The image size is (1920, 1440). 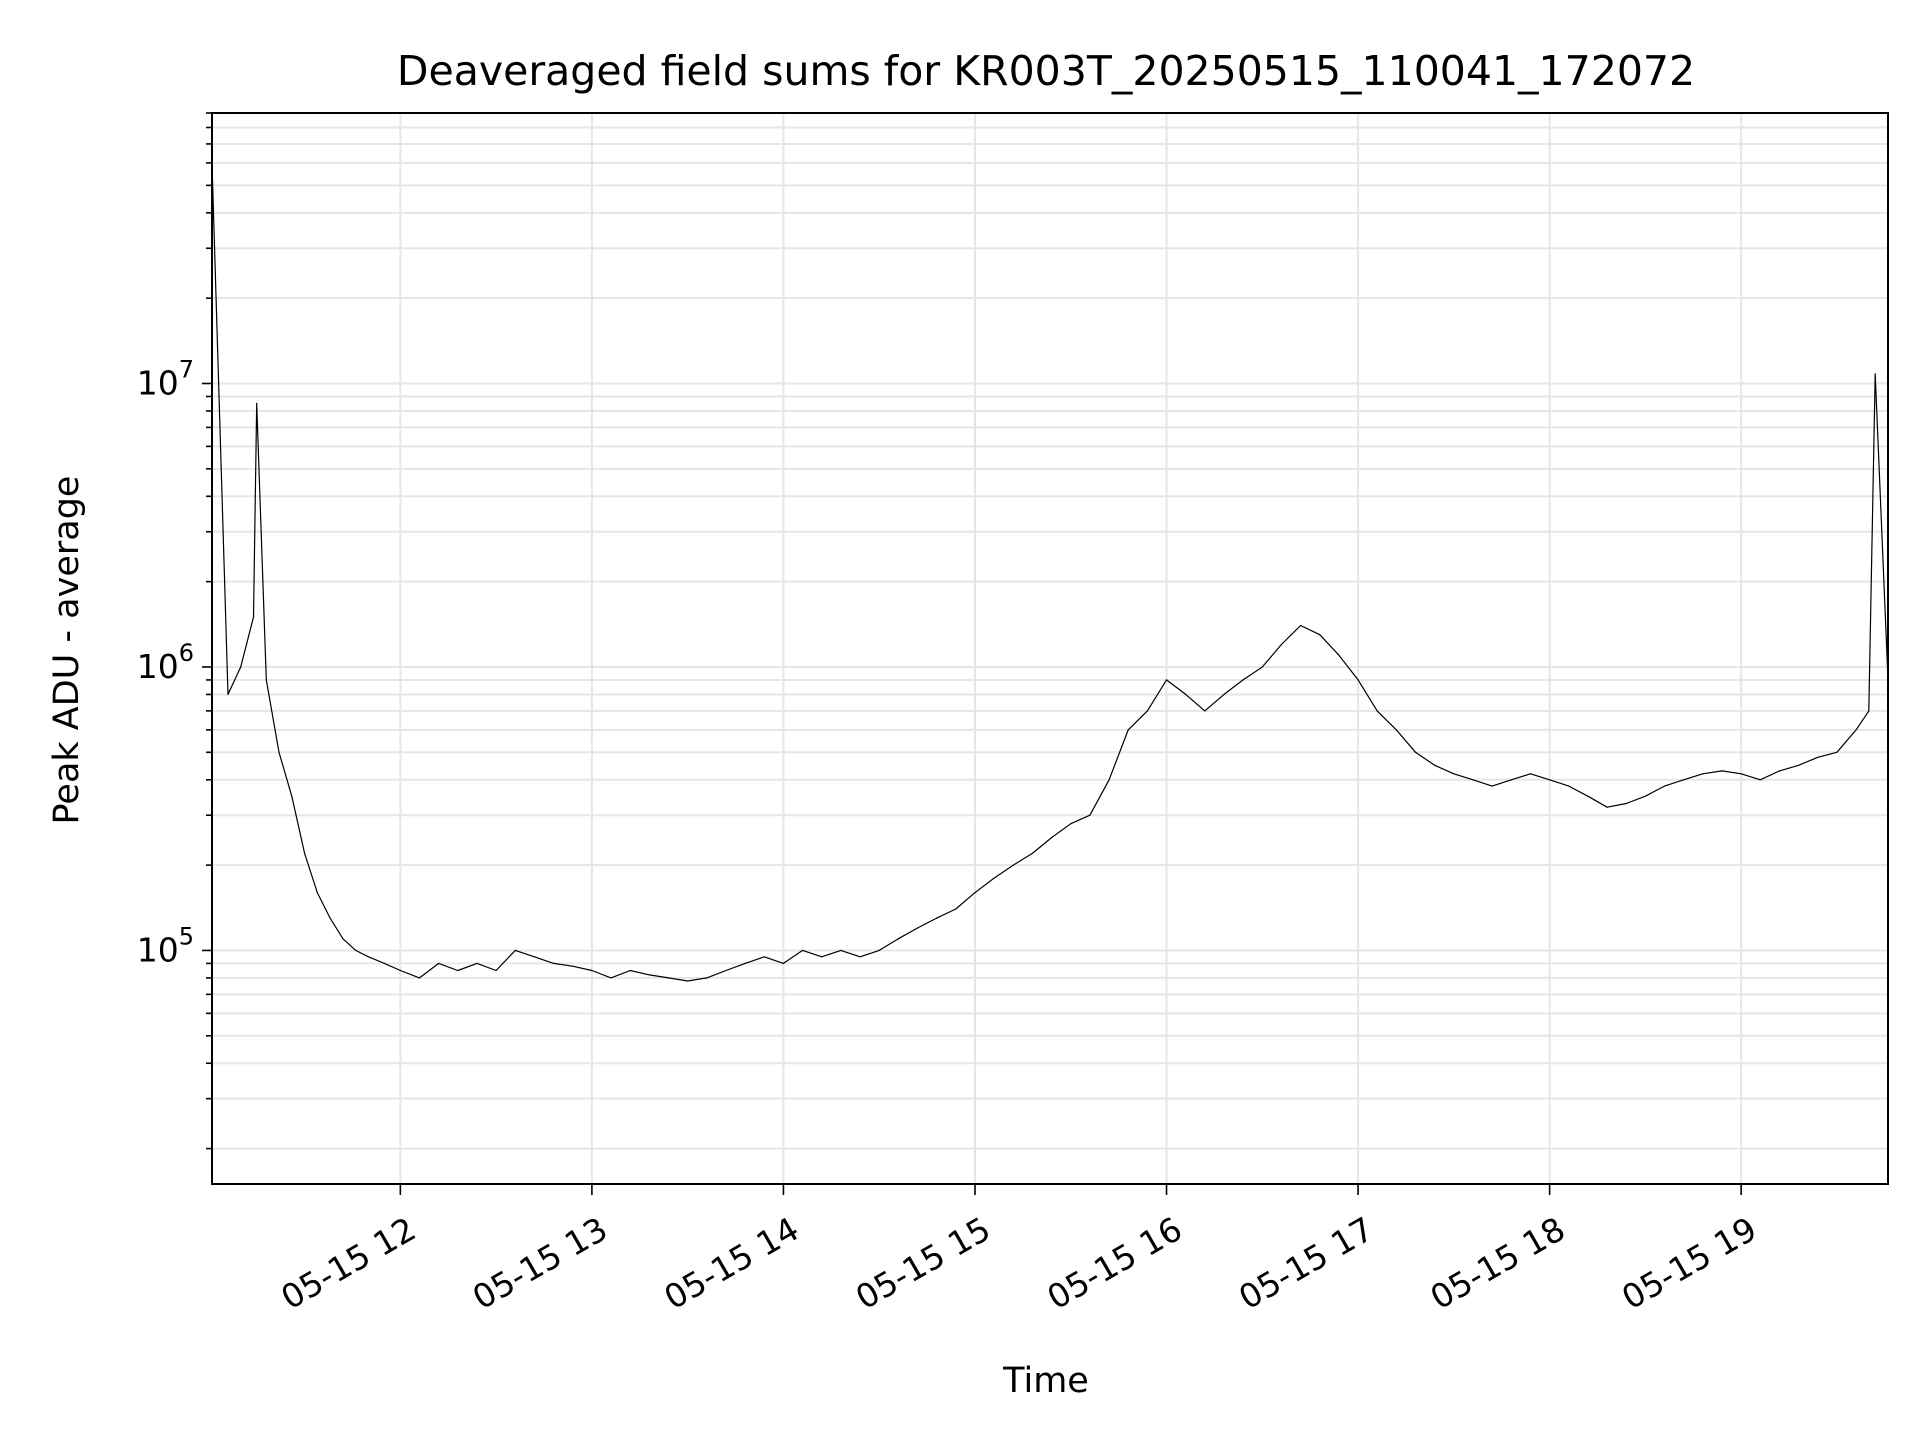 I want to click on x-axis-label: Time, so click(x=1045, y=1381).